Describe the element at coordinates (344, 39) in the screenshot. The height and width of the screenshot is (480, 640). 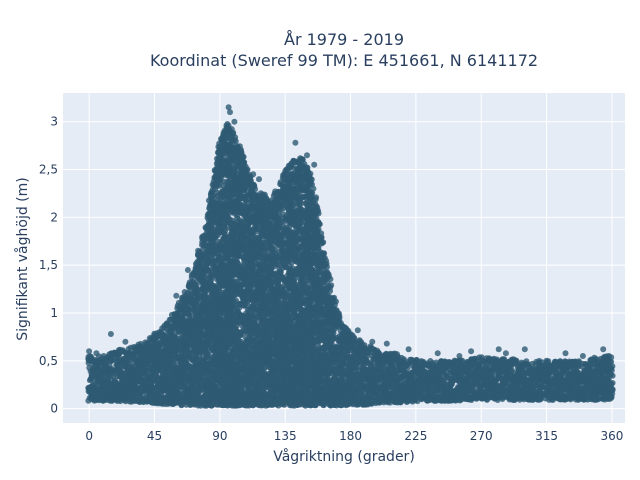
I see `chart-title-line-1: År 1979 - 2019` at that location.